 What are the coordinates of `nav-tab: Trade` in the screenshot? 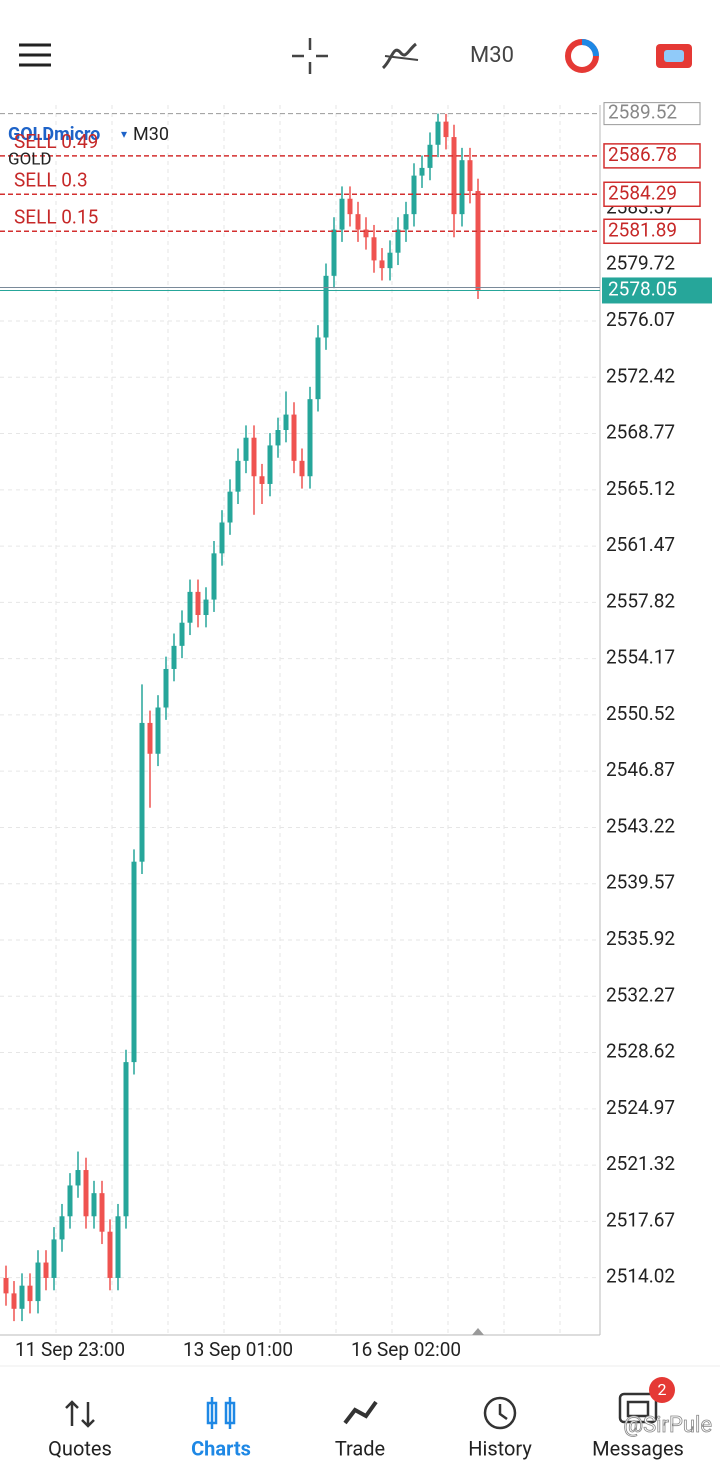 It's located at (360, 1448).